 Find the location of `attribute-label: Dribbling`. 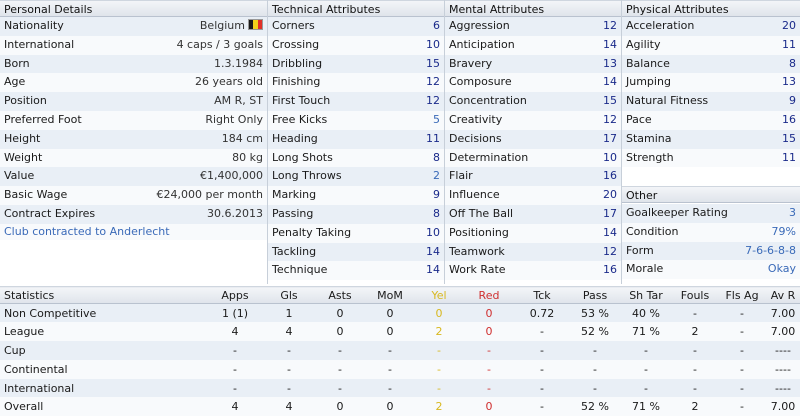

attribute-label: Dribbling is located at coordinates (297, 63).